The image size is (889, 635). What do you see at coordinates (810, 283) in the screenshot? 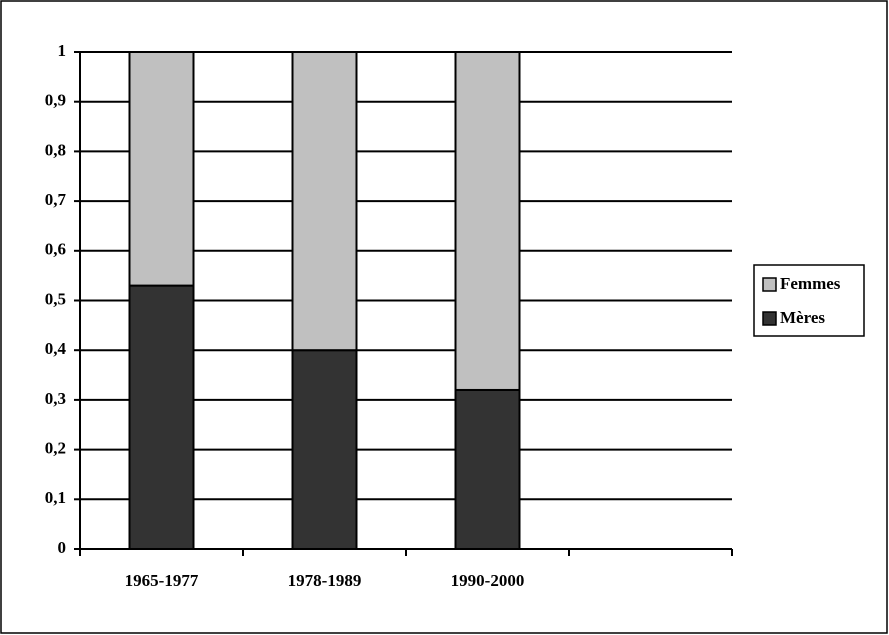
I see `legend-label: Femmes` at bounding box center [810, 283].